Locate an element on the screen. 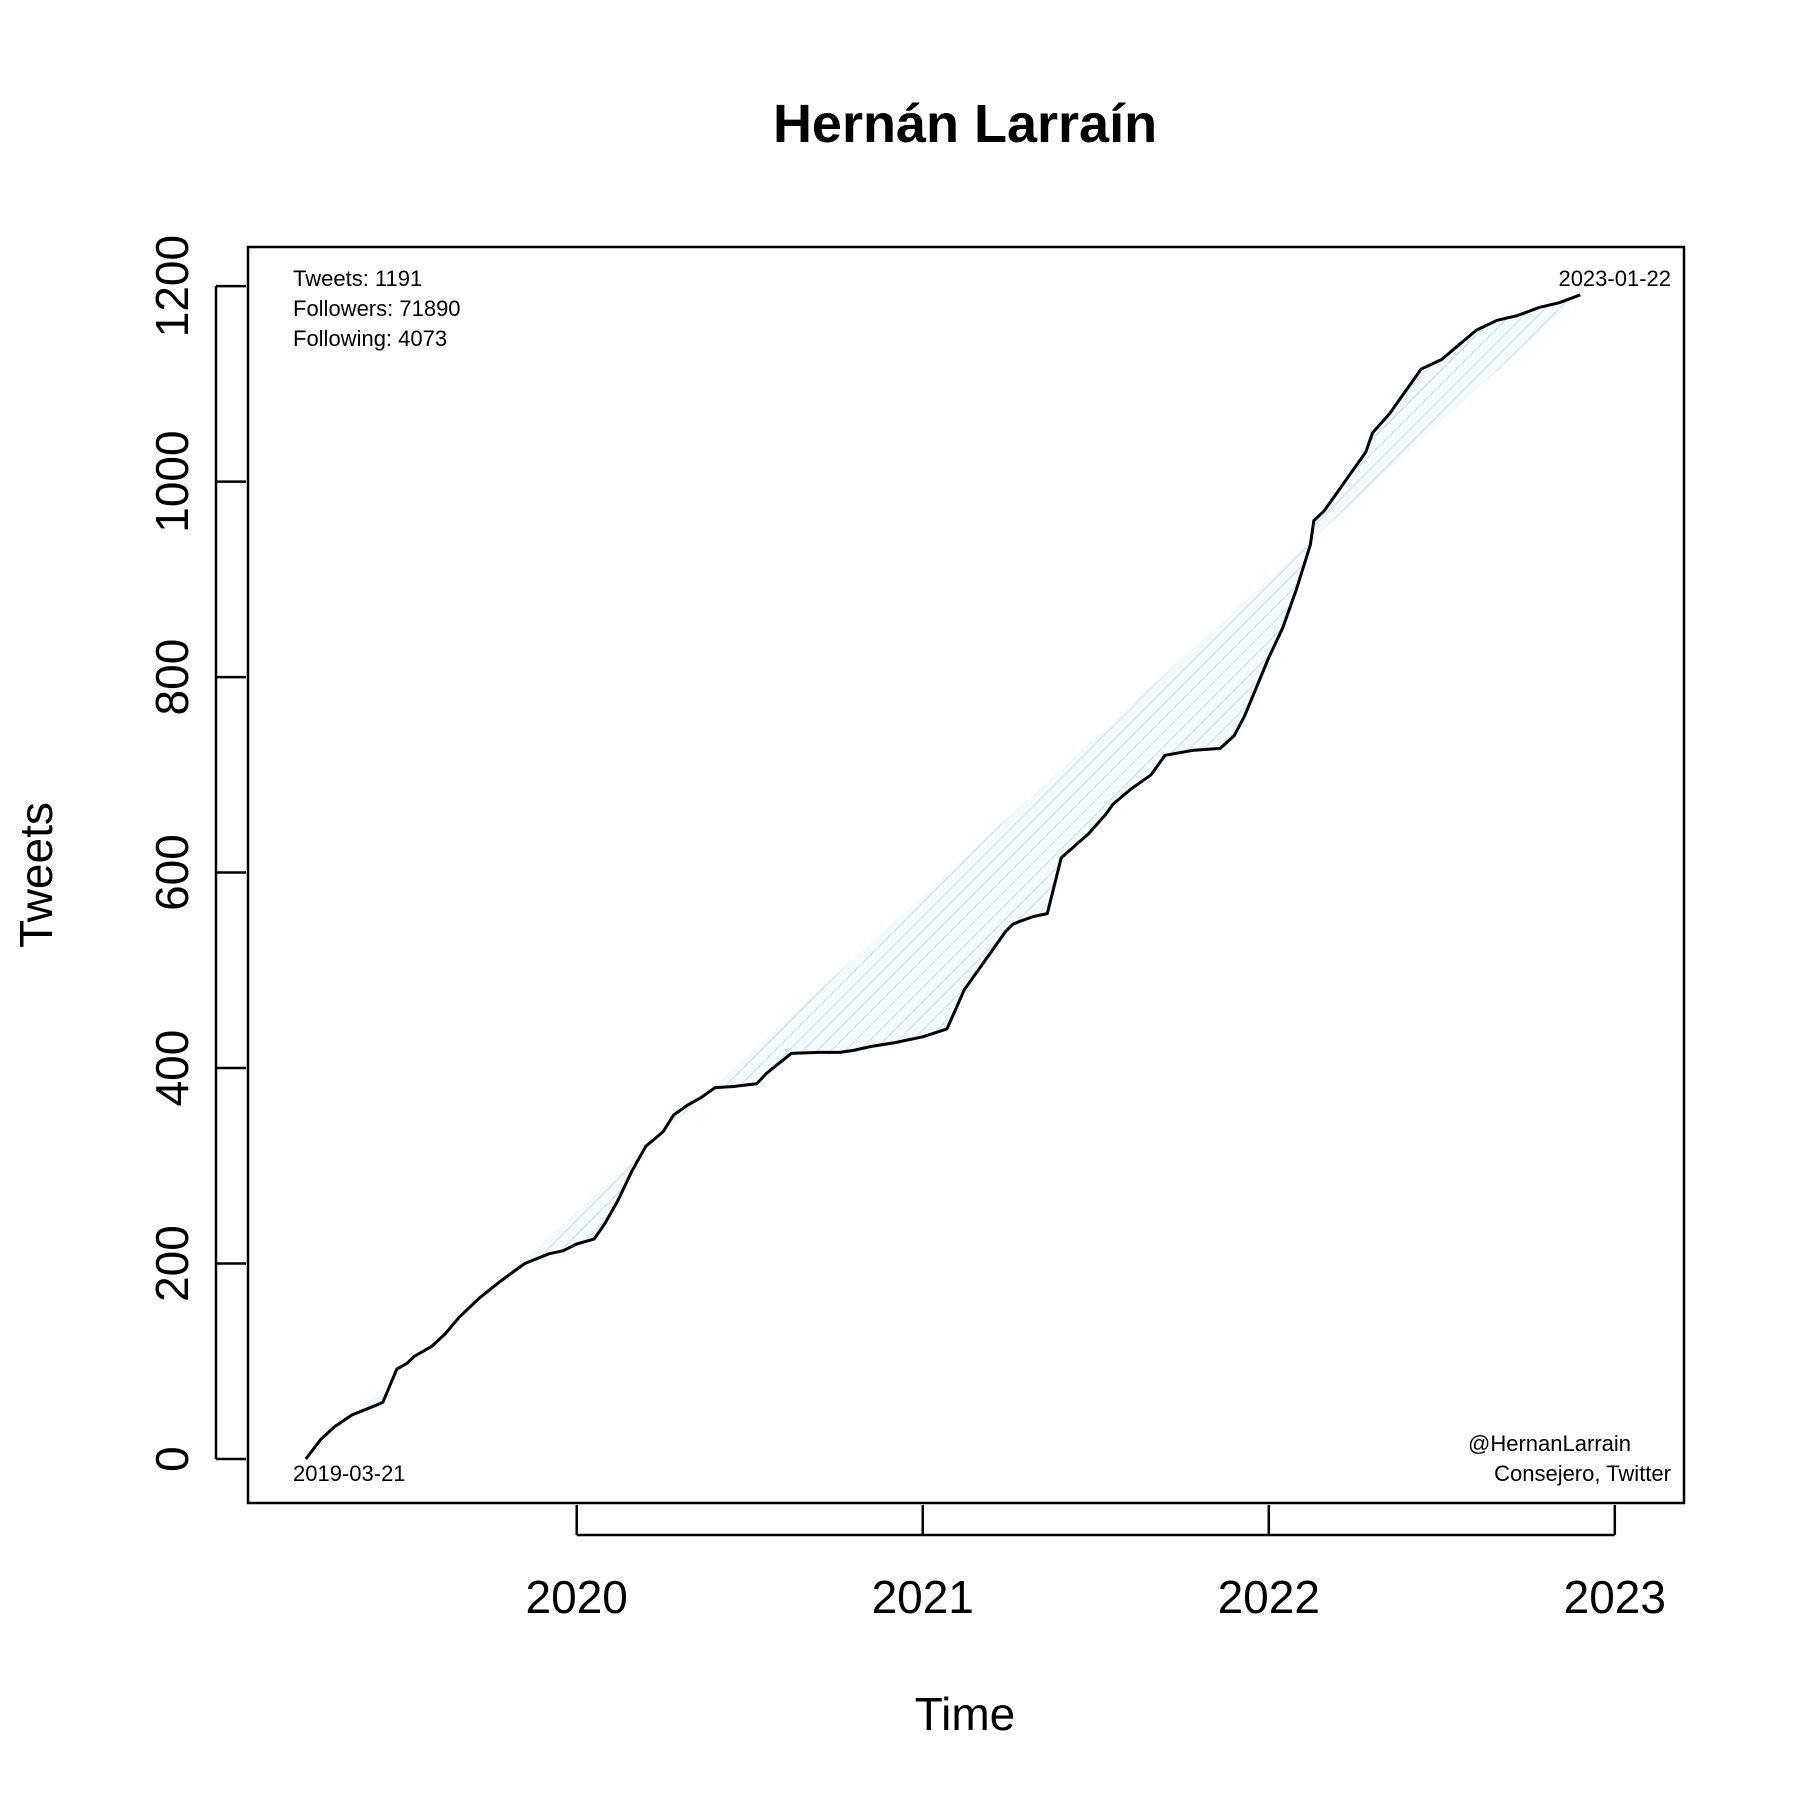 The image size is (1800, 1800). y-tick-label: 600 is located at coordinates (172, 872).